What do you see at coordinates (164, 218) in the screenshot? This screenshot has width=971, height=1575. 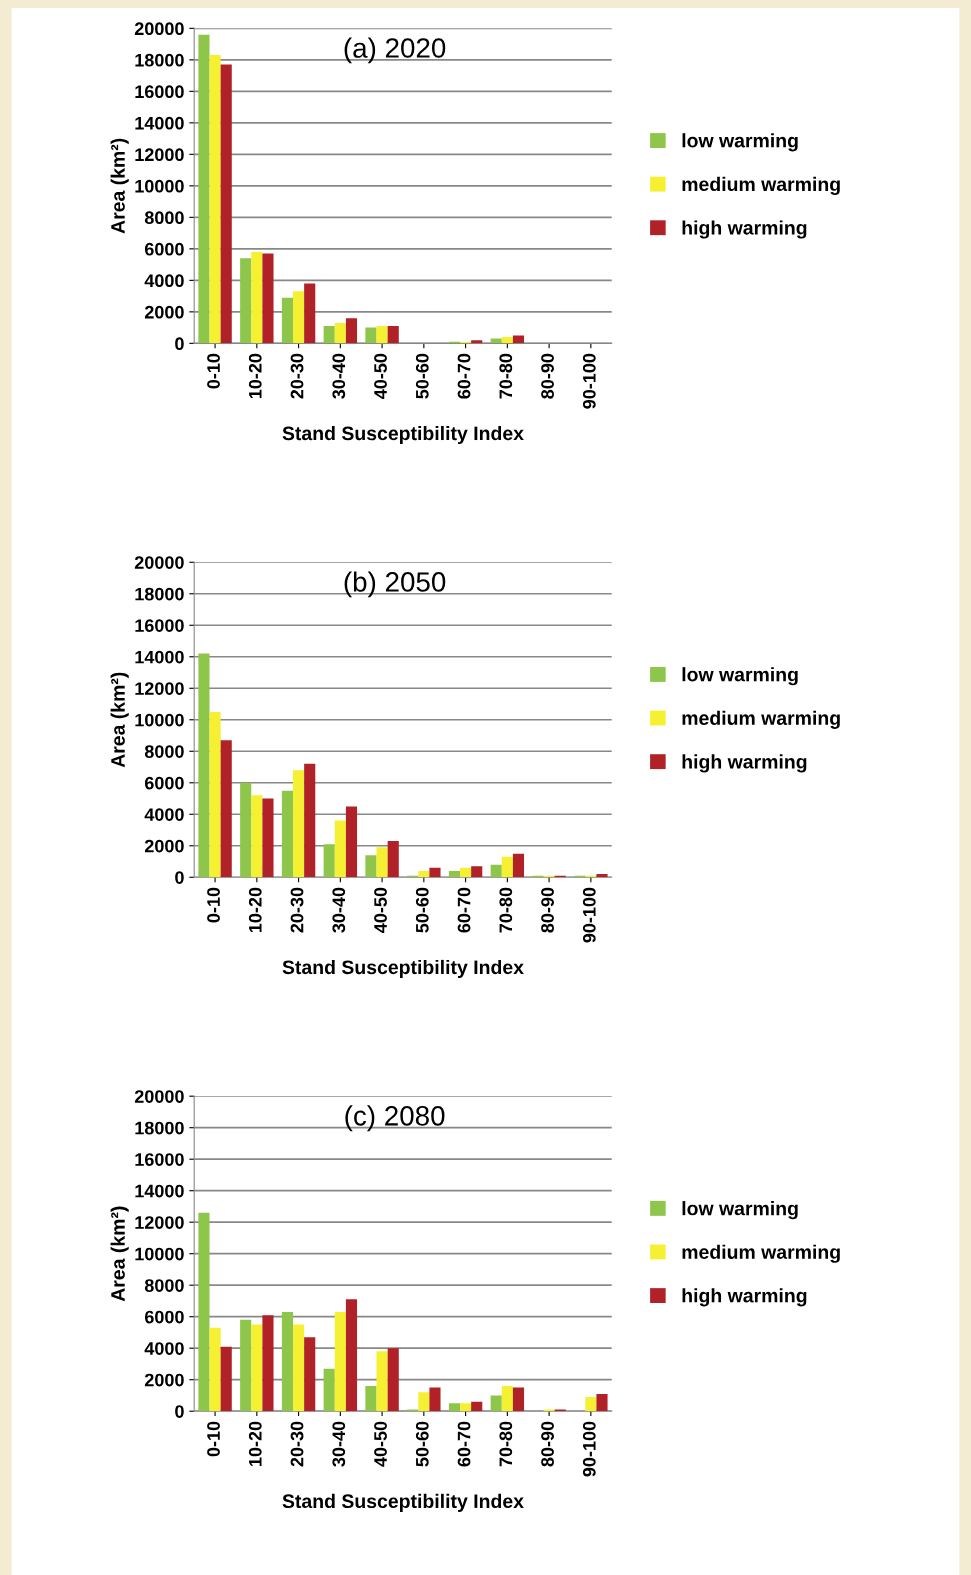 I see `y-tick-label: 8000` at bounding box center [164, 218].